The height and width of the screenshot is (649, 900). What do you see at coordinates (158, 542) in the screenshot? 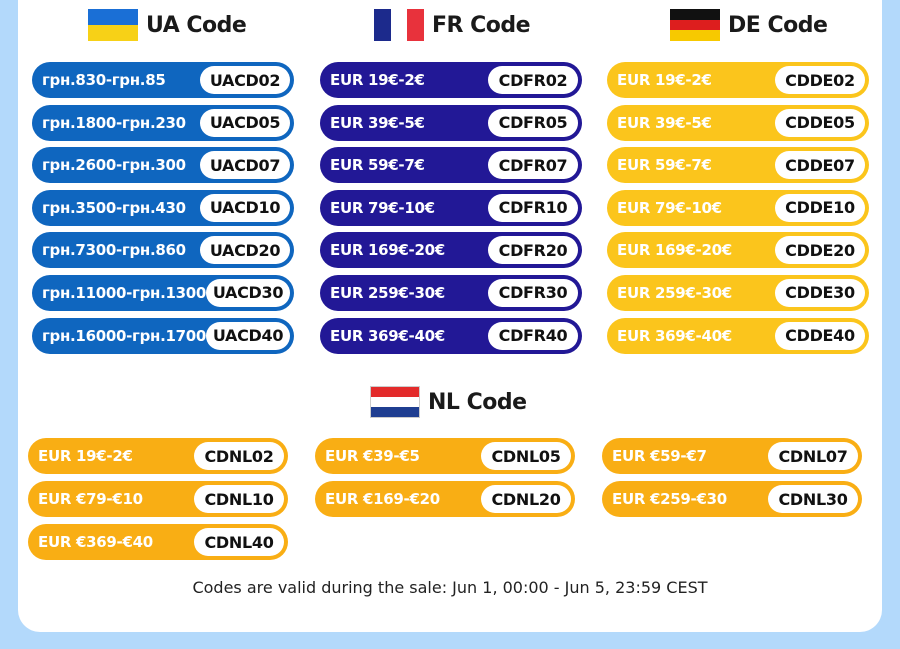
I see `coupon-pill: EUR €369-€40 CDNL40` at bounding box center [158, 542].